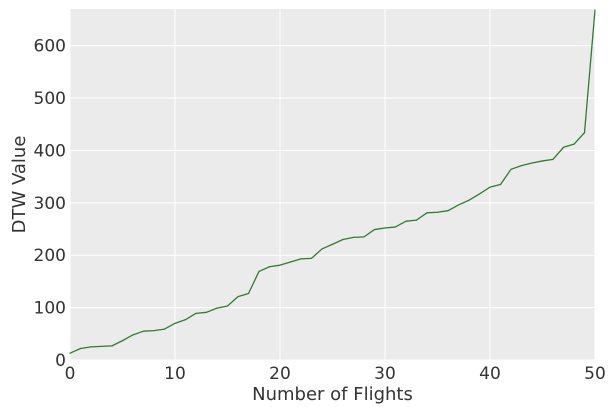 Image resolution: width=608 pixels, height=407 pixels. Describe the element at coordinates (70, 374) in the screenshot. I see `x-tick-label: 0` at that location.